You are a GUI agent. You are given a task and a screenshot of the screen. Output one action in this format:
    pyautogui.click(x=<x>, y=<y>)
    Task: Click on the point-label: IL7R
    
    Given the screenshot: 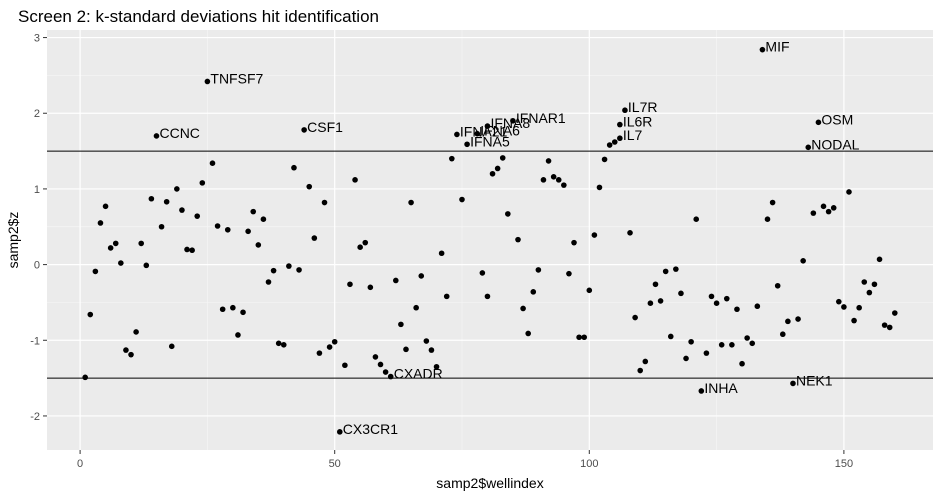 What is the action you would take?
    pyautogui.click(x=643, y=107)
    